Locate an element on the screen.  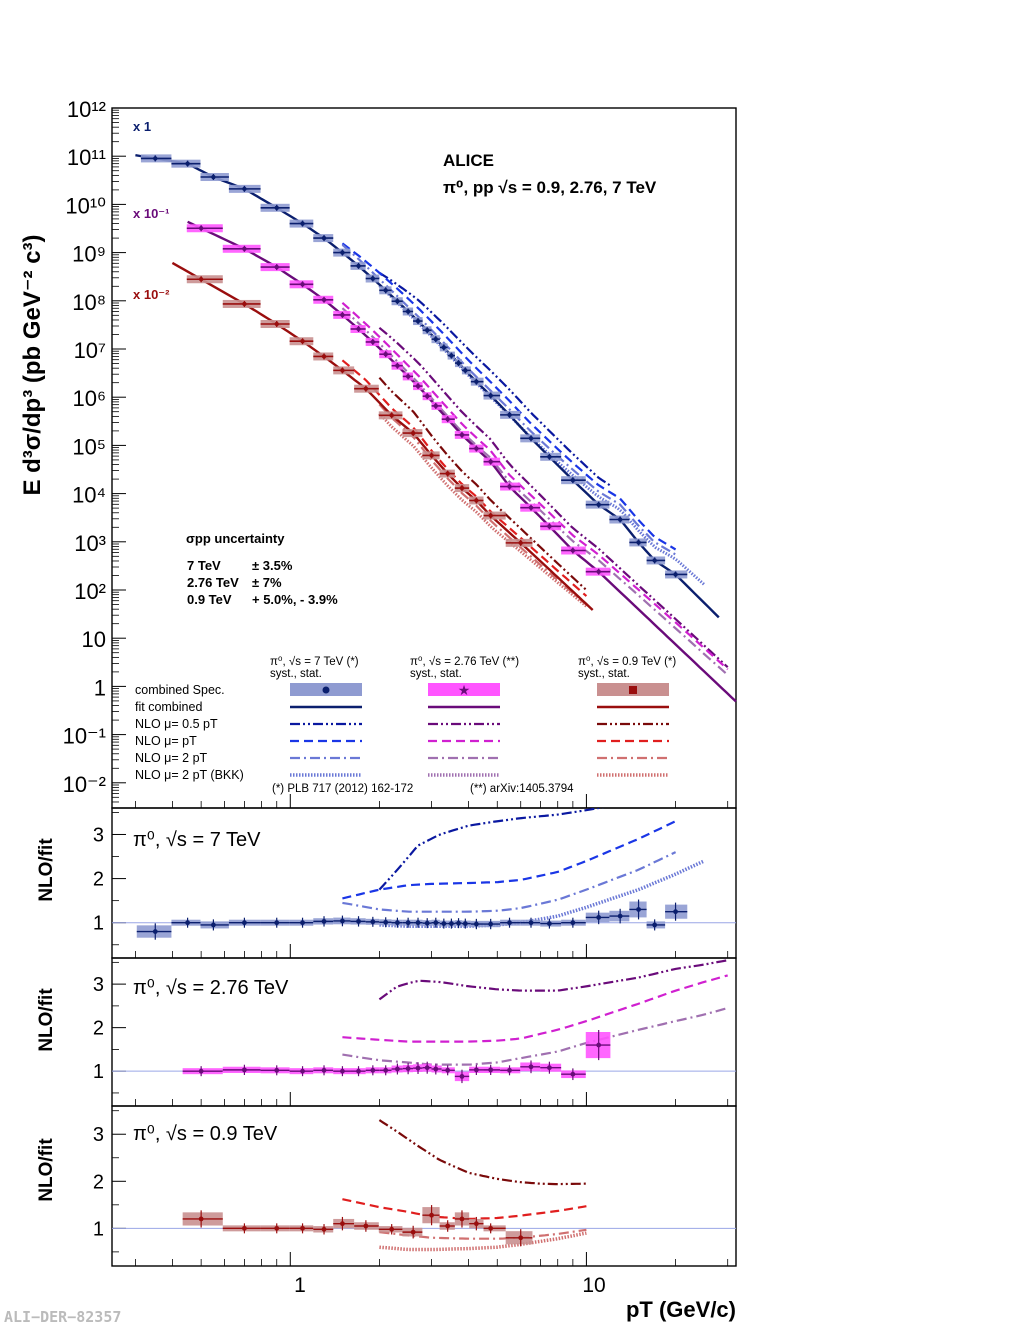
legend-col-sub-7: syst., stat. is located at coordinates (296, 674).